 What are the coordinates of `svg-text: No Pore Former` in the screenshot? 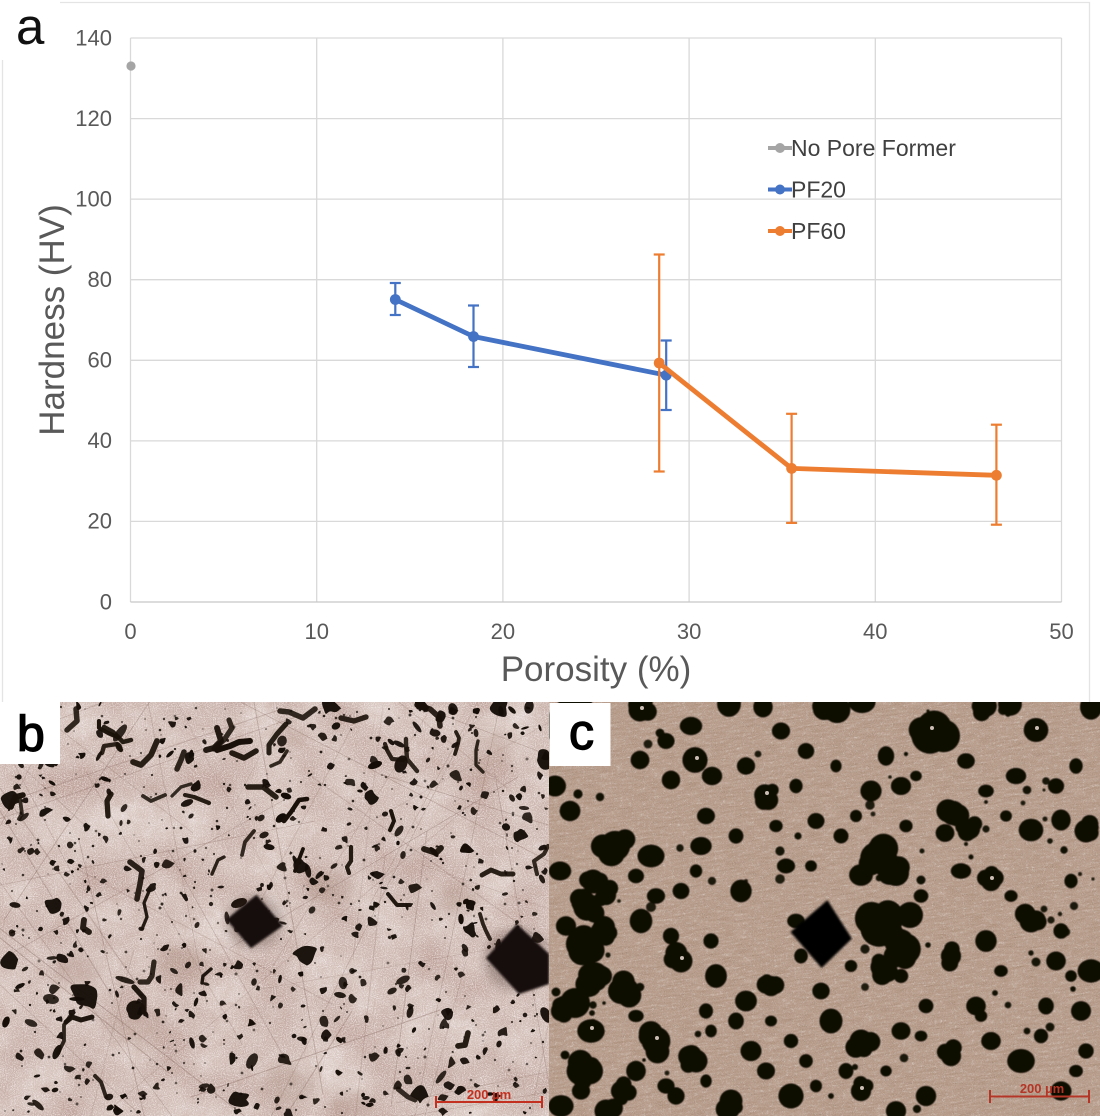 It's located at (873, 148).